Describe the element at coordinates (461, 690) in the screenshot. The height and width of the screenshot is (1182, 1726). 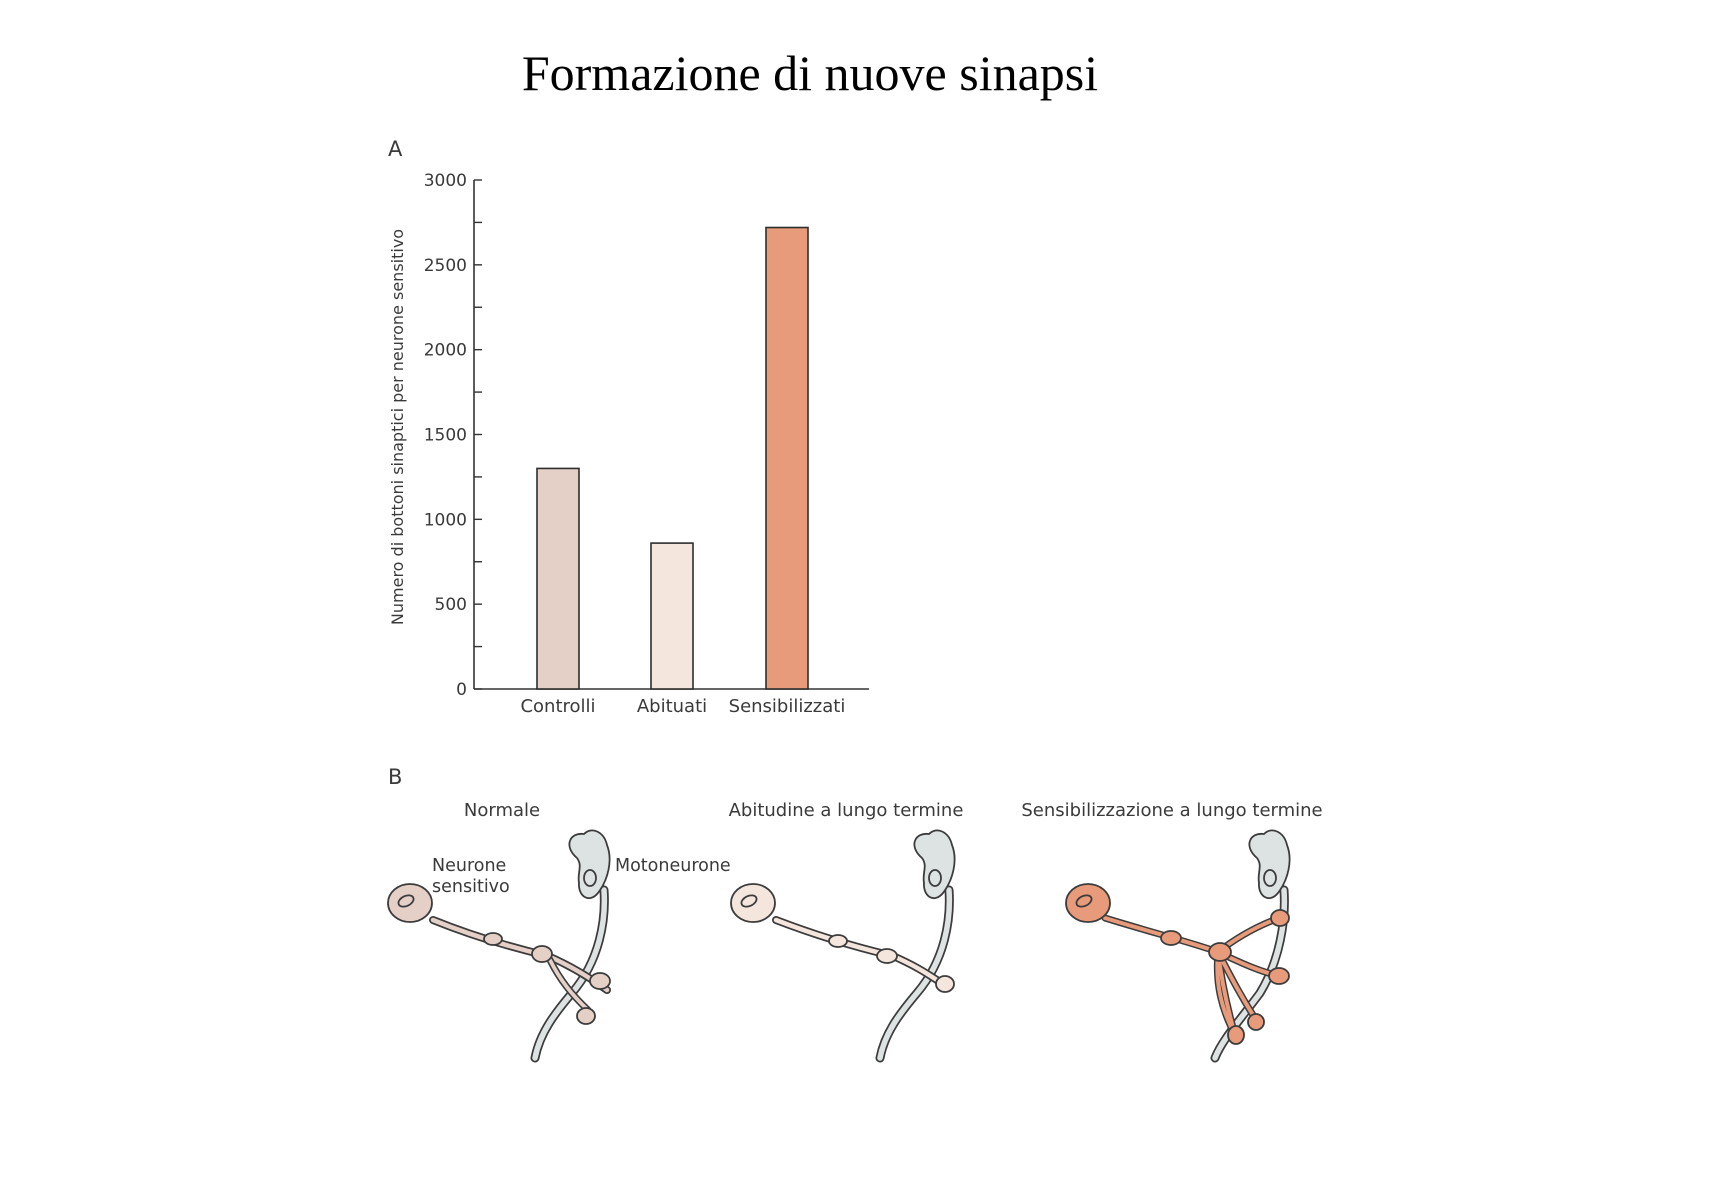
I see `y-tick-label: 0` at that location.